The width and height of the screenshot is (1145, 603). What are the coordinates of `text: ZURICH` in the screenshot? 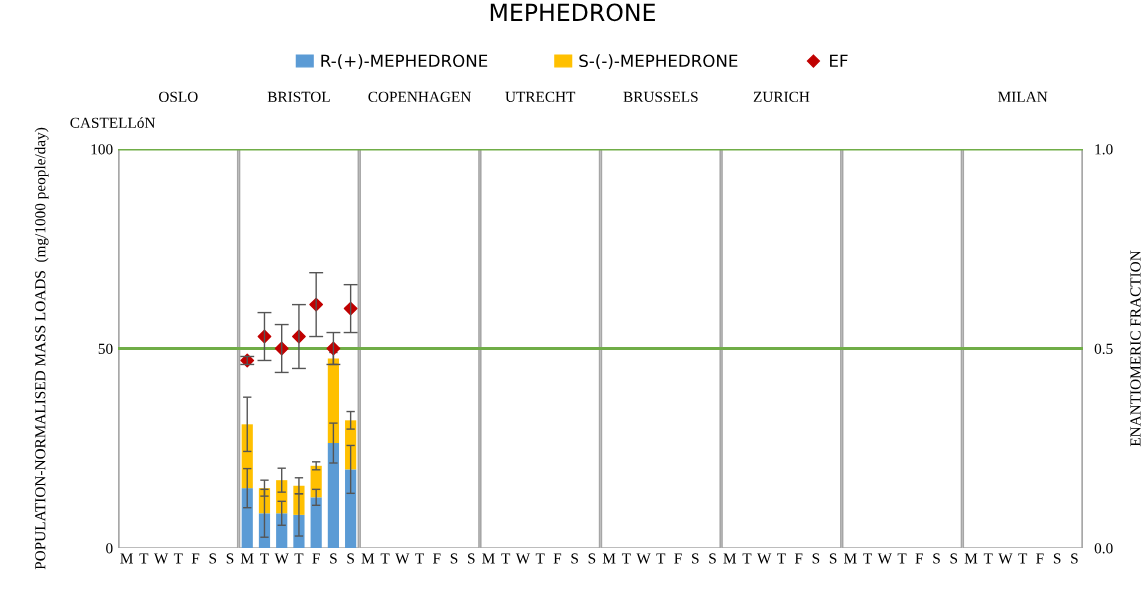 It's located at (781, 97).